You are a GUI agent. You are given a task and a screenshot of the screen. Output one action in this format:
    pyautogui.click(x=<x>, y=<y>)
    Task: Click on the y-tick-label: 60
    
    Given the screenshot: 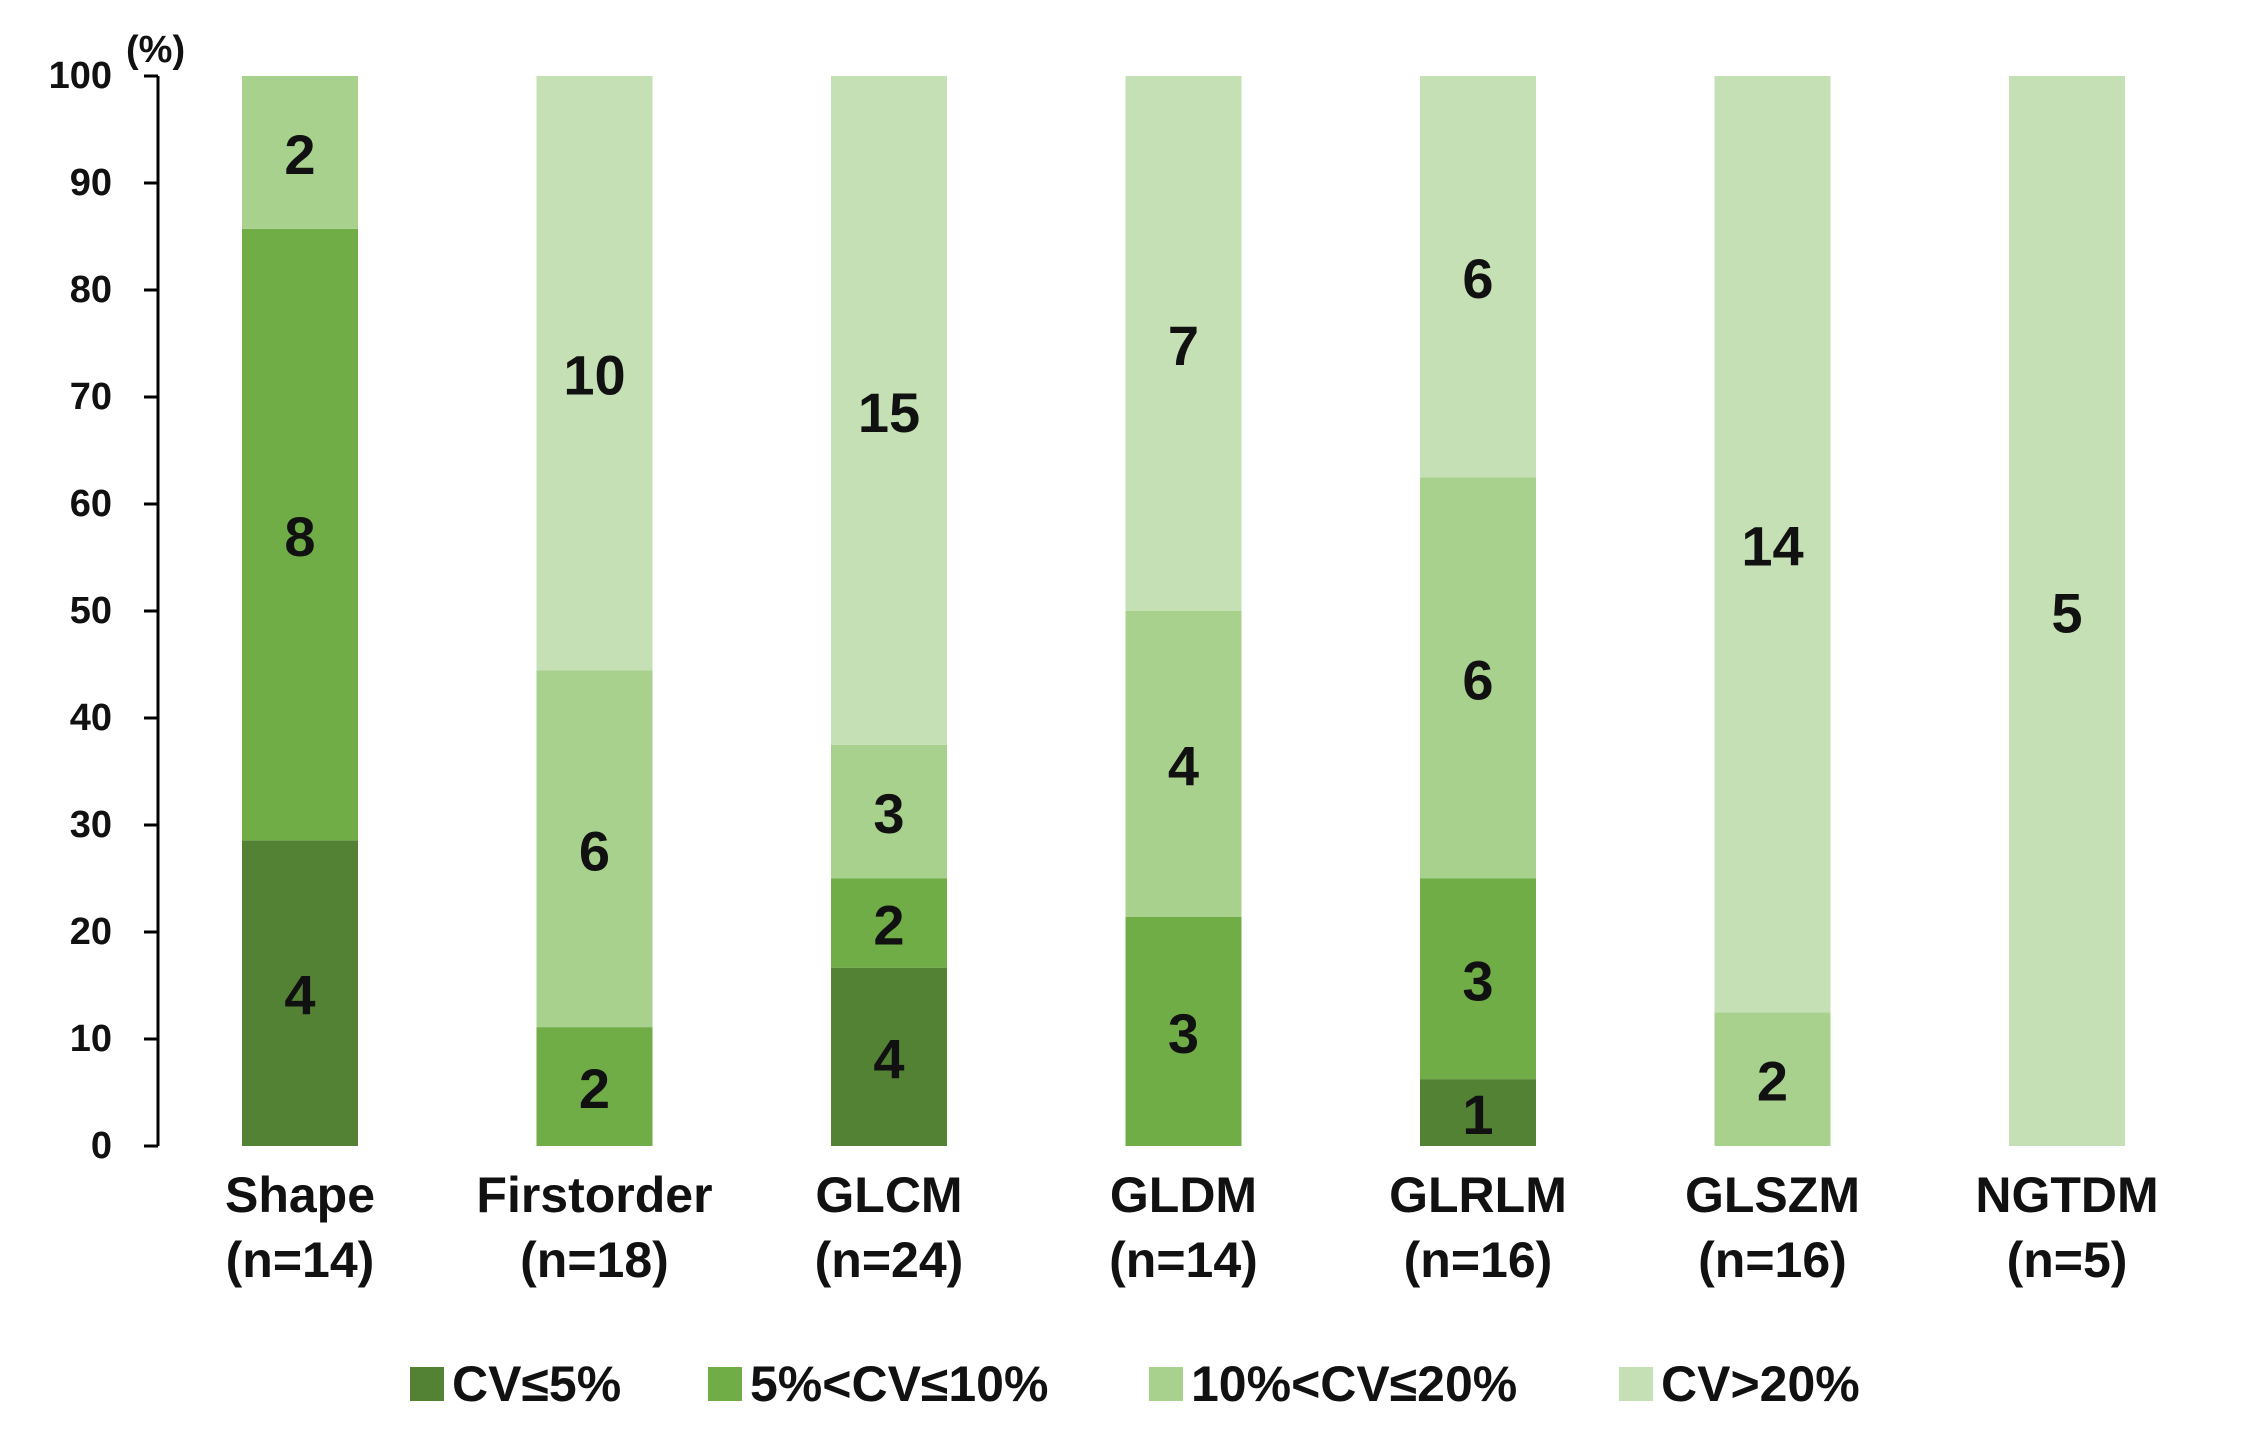 What is the action you would take?
    pyautogui.click(x=91, y=504)
    